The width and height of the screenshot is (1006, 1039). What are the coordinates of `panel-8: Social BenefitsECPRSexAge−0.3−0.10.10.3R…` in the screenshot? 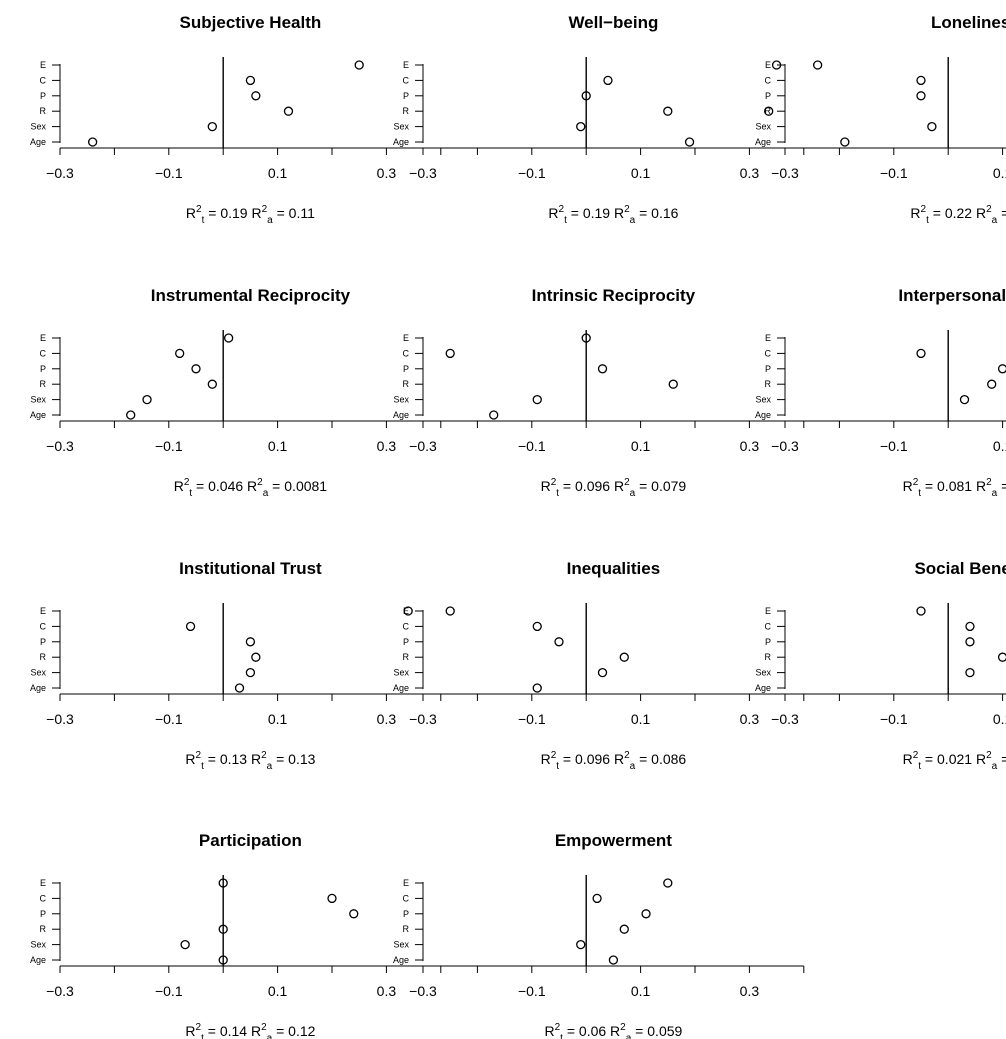 It's located at (880, 665).